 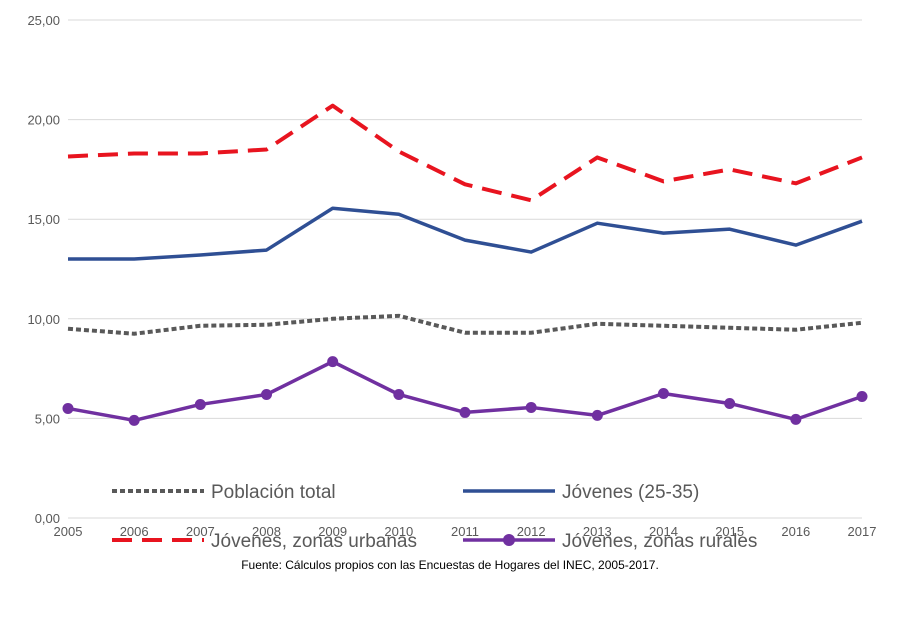 What do you see at coordinates (200, 531) in the screenshot?
I see `x-tick-label: 2007` at bounding box center [200, 531].